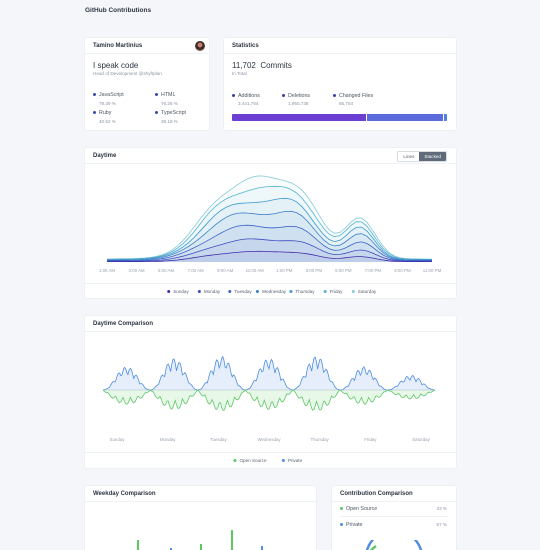 Image resolution: width=540 pixels, height=550 pixels. I want to click on daytime-stacked-chart, so click(269, 218).